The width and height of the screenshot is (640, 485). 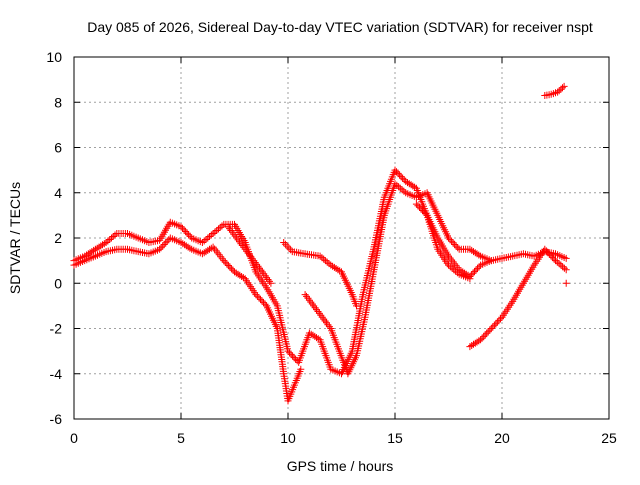 I want to click on y-tick-labels: -6 -4 -2 0 2 4 6 8 10, so click(x=54, y=238).